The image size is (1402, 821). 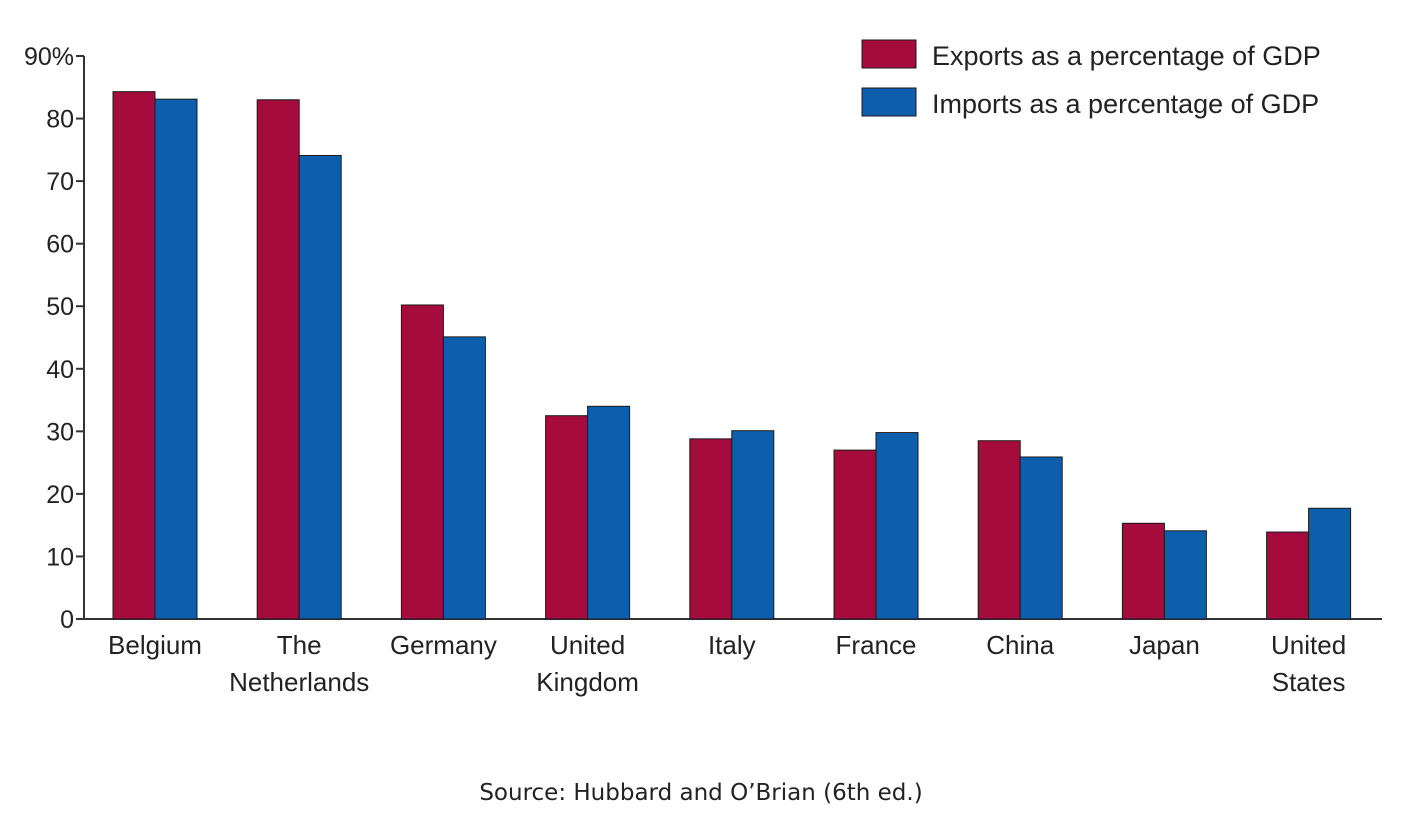 I want to click on y-tick-label: 50, so click(x=60, y=307).